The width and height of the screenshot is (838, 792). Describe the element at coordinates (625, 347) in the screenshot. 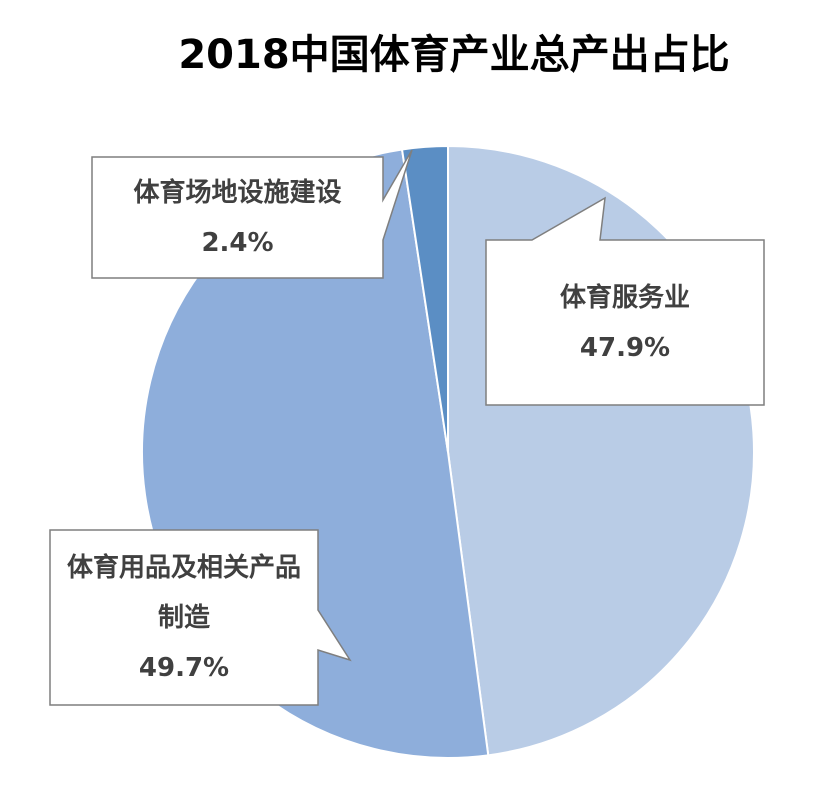

I see `value-label: 47.9%` at that location.